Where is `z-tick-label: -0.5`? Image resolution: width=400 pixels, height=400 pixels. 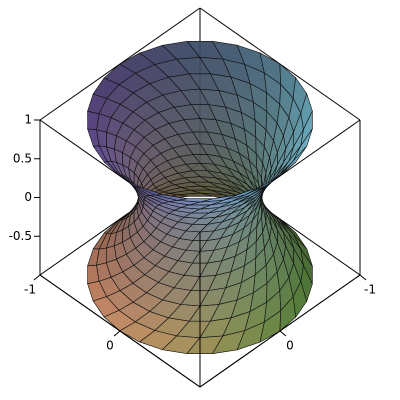
z-tick-label: -0.5 is located at coordinates (20, 236).